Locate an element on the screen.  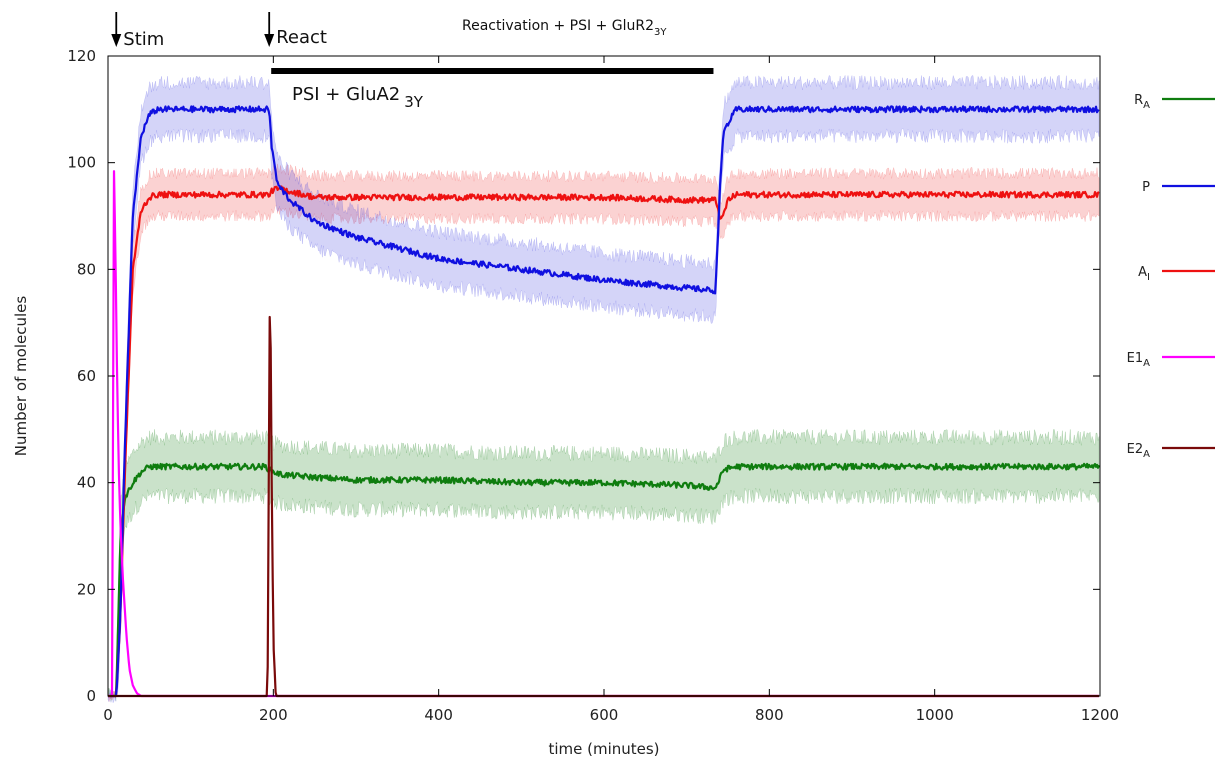
y-tick-label: 40 is located at coordinates (86, 483).